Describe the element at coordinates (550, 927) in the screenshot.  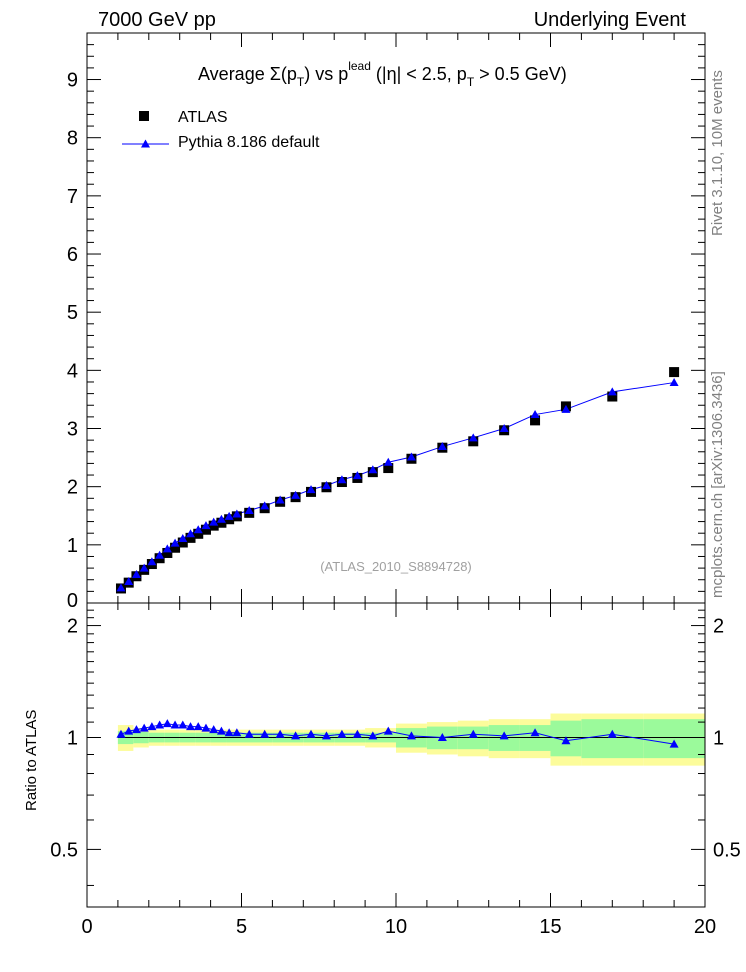
I see `x-tick-label: 15` at that location.